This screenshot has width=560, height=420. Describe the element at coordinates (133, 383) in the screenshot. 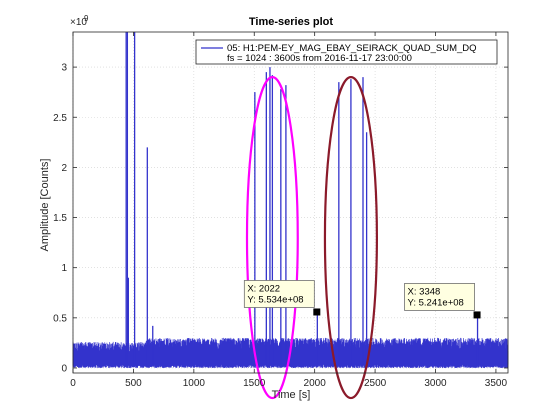

I see `x-tick-label: 500` at that location.